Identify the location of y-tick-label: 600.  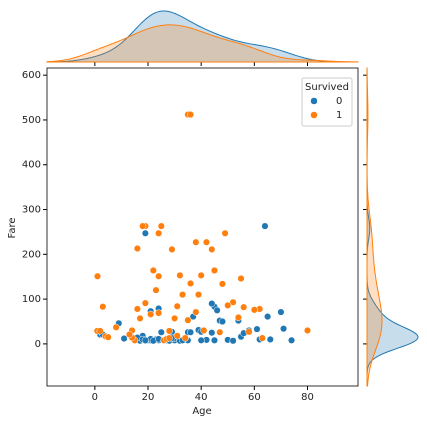
(31, 75).